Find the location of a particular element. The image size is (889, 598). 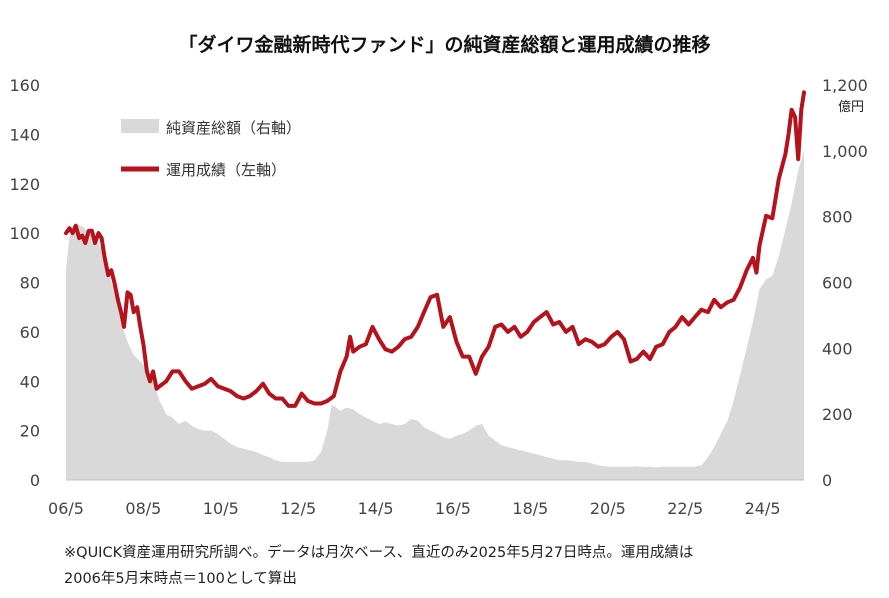

y-left-tick-label: 60 is located at coordinates (30, 332).